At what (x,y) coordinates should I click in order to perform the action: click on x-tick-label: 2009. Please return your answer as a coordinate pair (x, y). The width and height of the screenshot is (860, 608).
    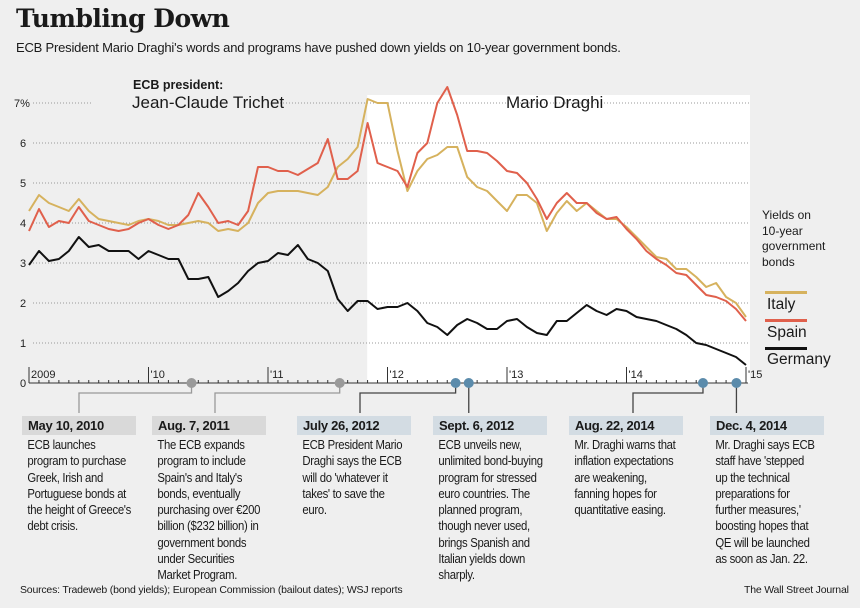
    Looking at the image, I should click on (43, 375).